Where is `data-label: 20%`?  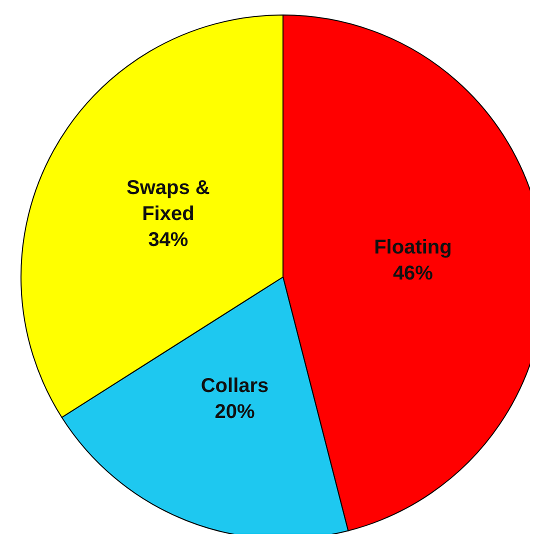 data-label: 20% is located at coordinates (235, 411).